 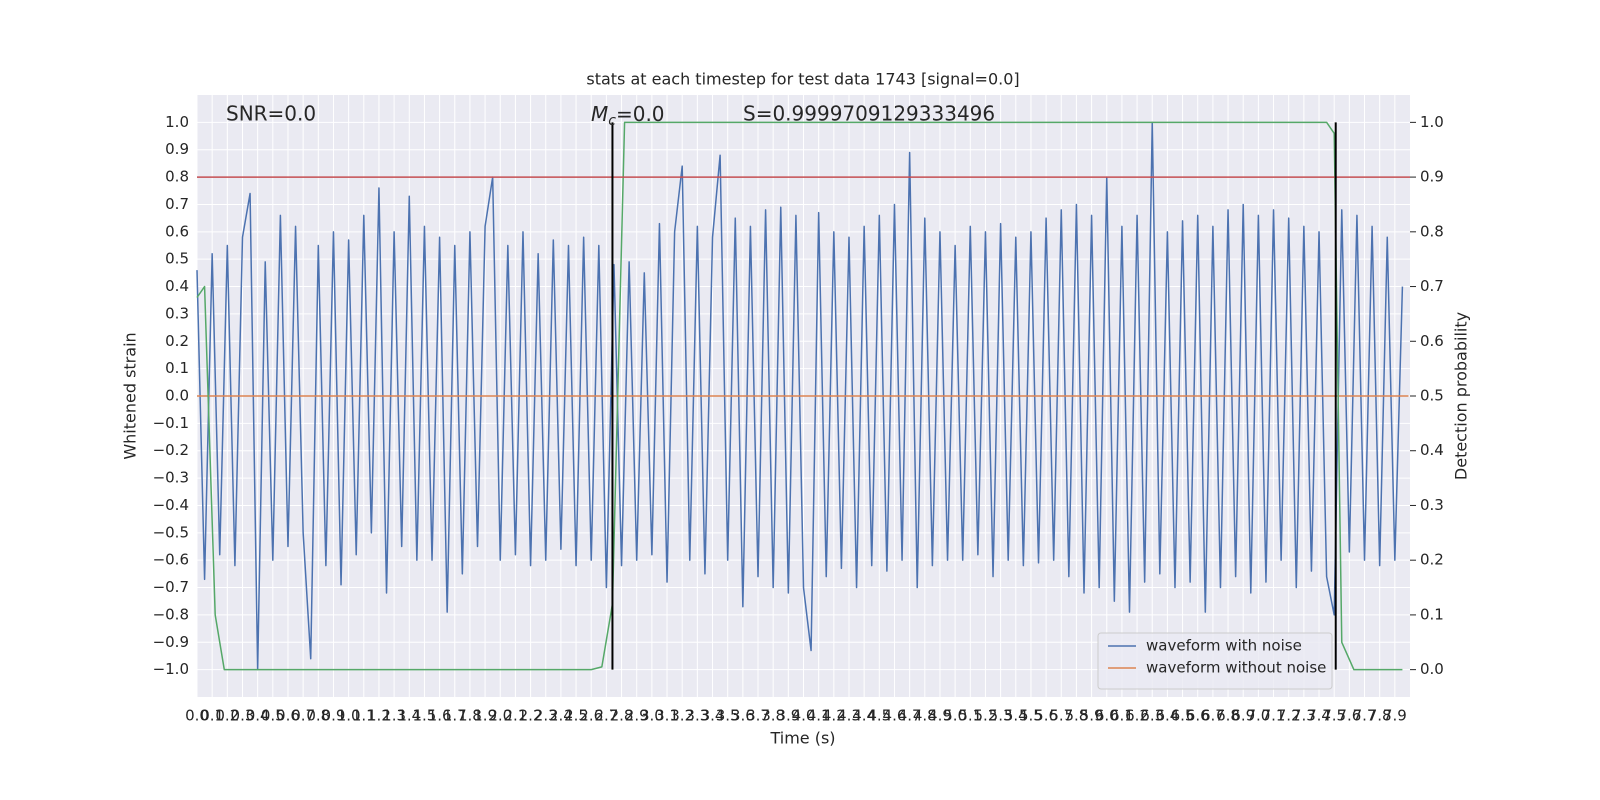 I want to click on x-tick-label: 0.8, so click(x=318, y=716).